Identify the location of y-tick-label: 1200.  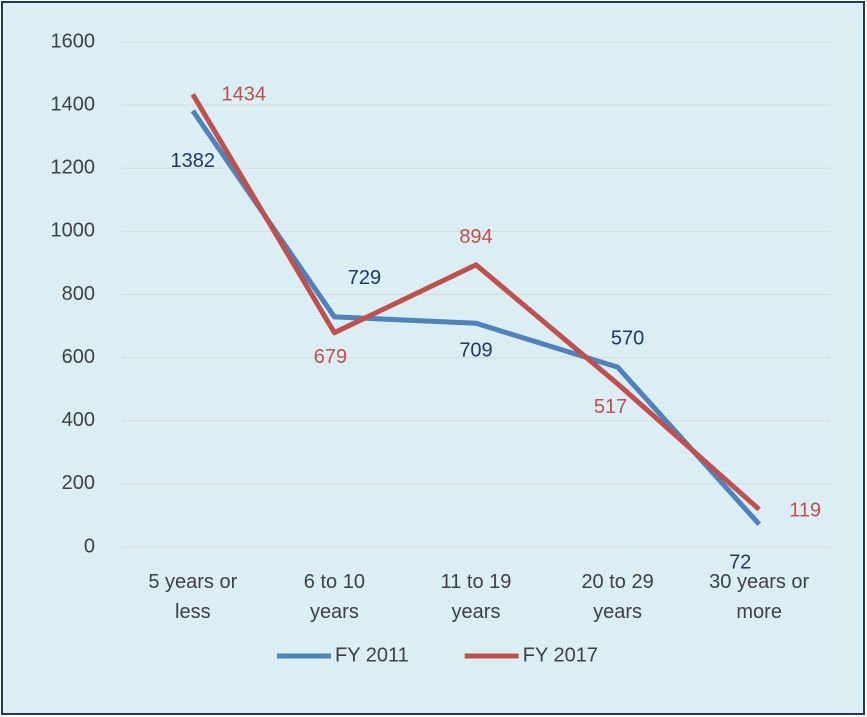
(73, 168).